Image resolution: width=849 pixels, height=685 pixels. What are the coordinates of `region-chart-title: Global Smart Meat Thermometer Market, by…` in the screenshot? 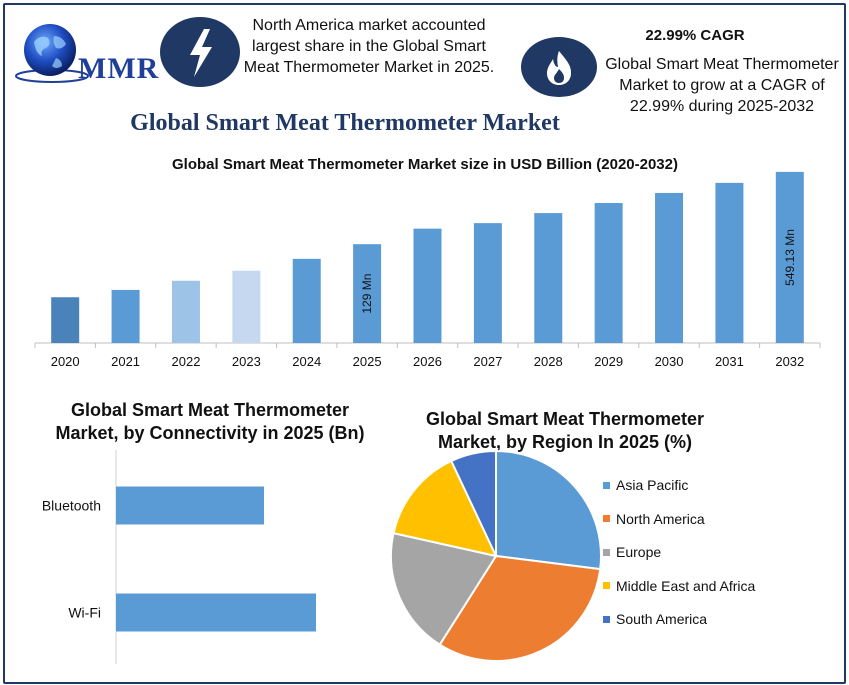 It's located at (565, 430).